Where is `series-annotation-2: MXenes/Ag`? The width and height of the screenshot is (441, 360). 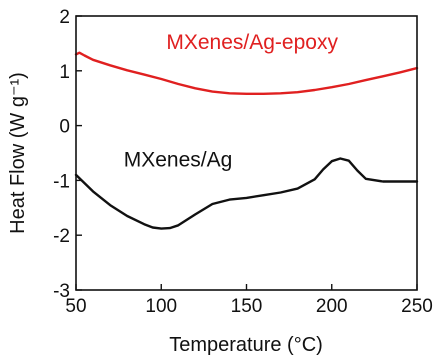 series-annotation-2: MXenes/Ag is located at coordinates (178, 160).